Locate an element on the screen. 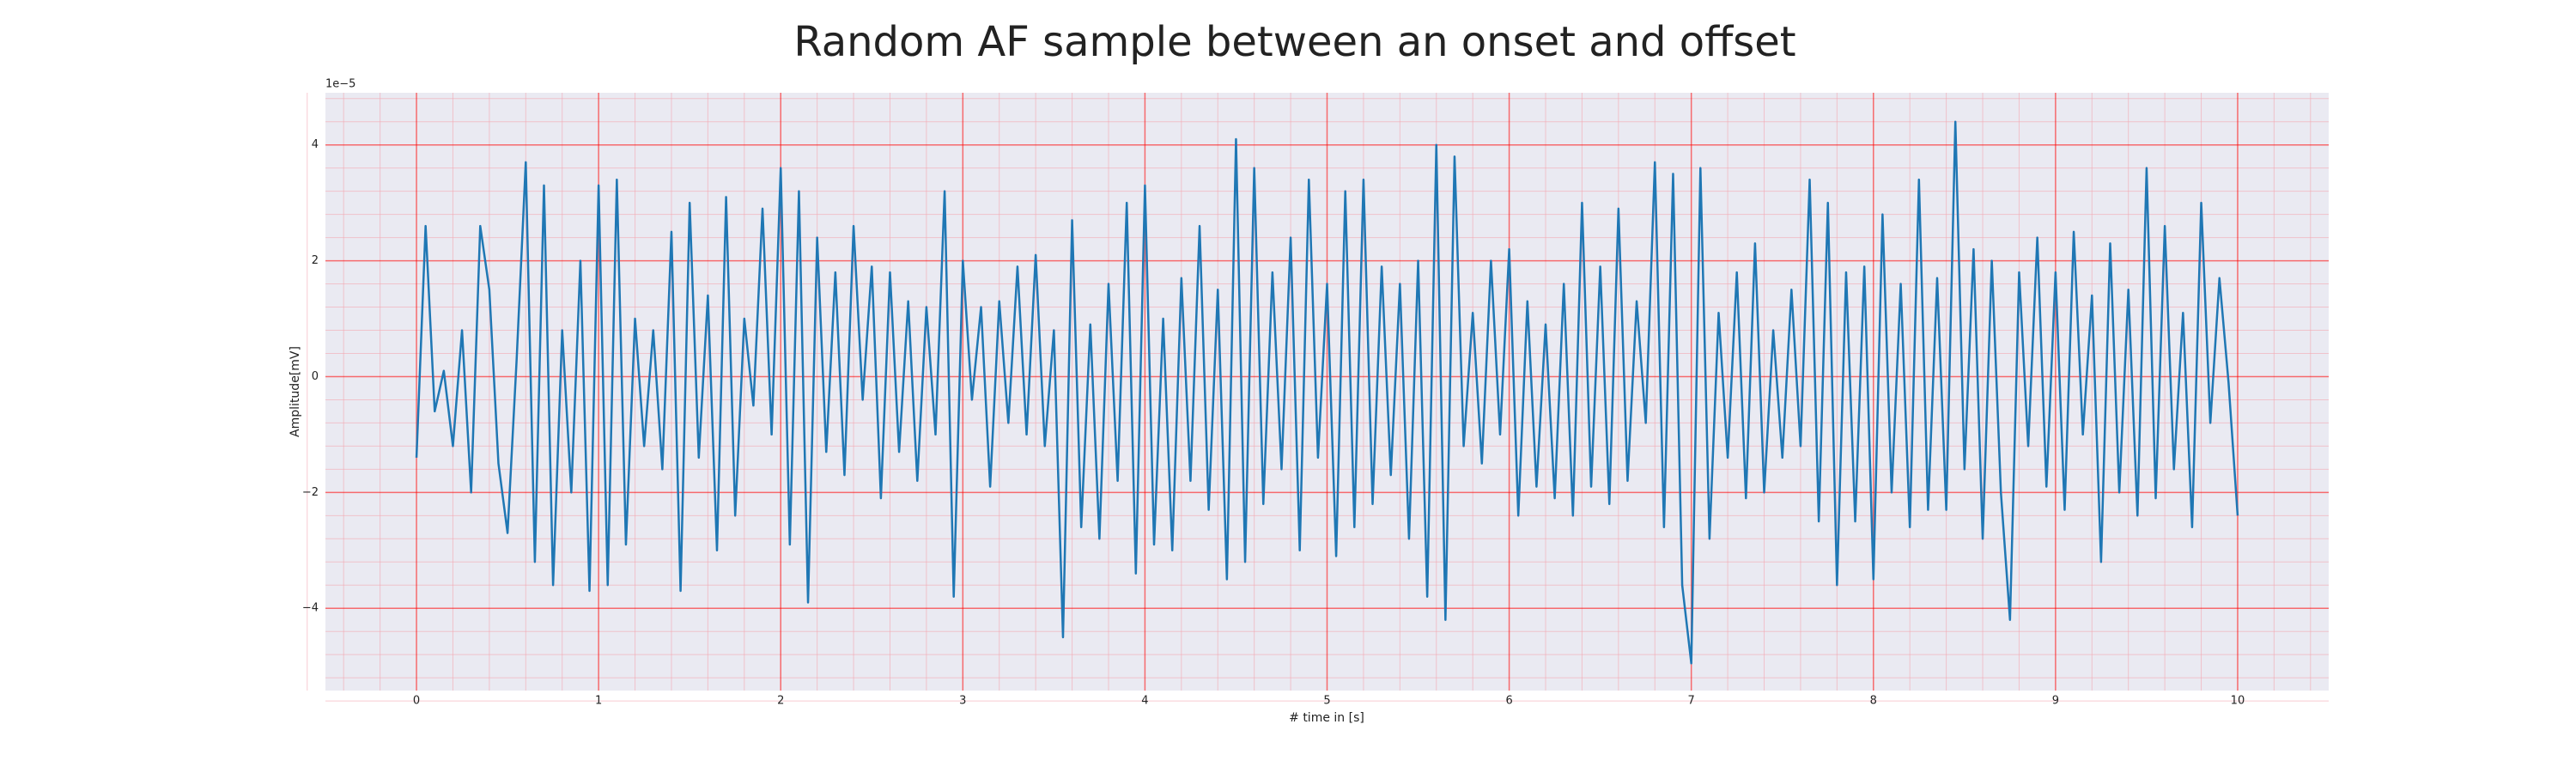 Image resolution: width=2576 pixels, height=773 pixels. x-tick-label: 8 is located at coordinates (1873, 701).